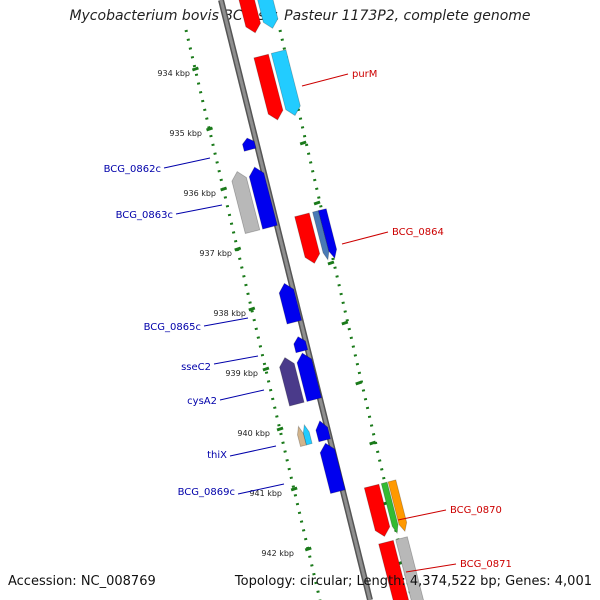  I want to click on gene-cysA2-blue, so click(309, 377).